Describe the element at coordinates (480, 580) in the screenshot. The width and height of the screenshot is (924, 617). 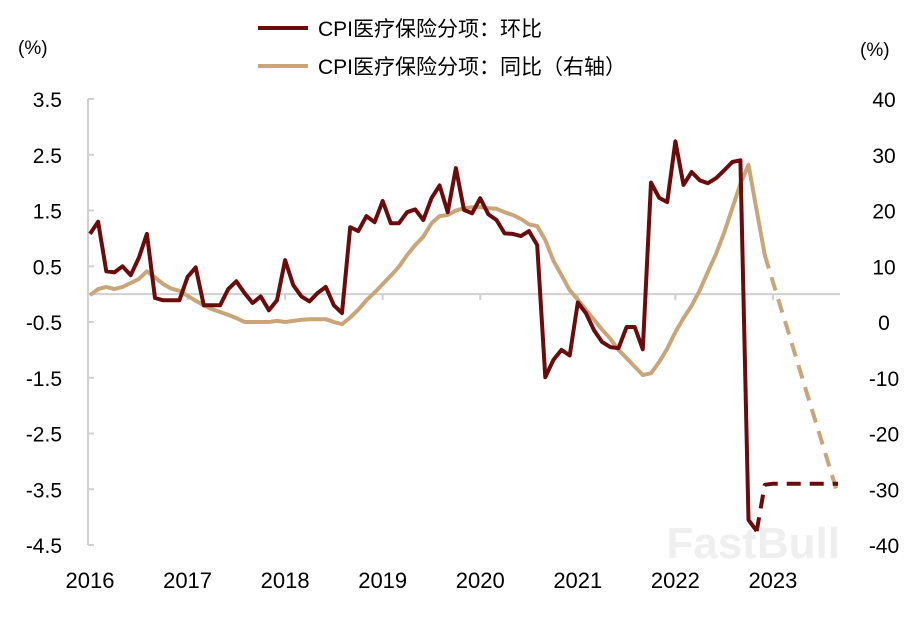
I see `x-tick-label: 2020` at that location.